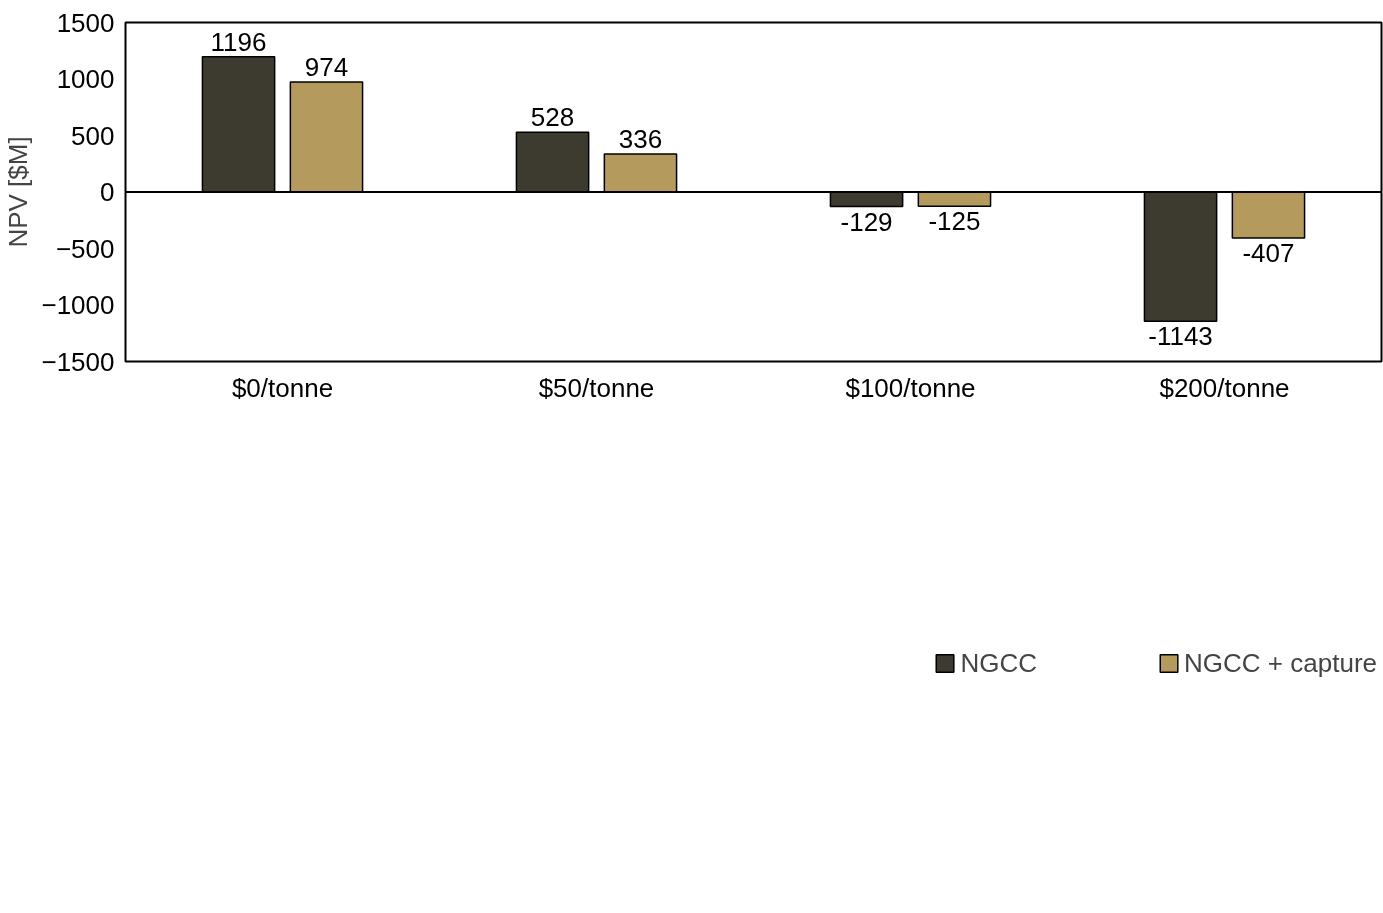 This screenshot has height=913, width=1383. Describe the element at coordinates (85, 79) in the screenshot. I see `y-tick-label: 1000` at that location.